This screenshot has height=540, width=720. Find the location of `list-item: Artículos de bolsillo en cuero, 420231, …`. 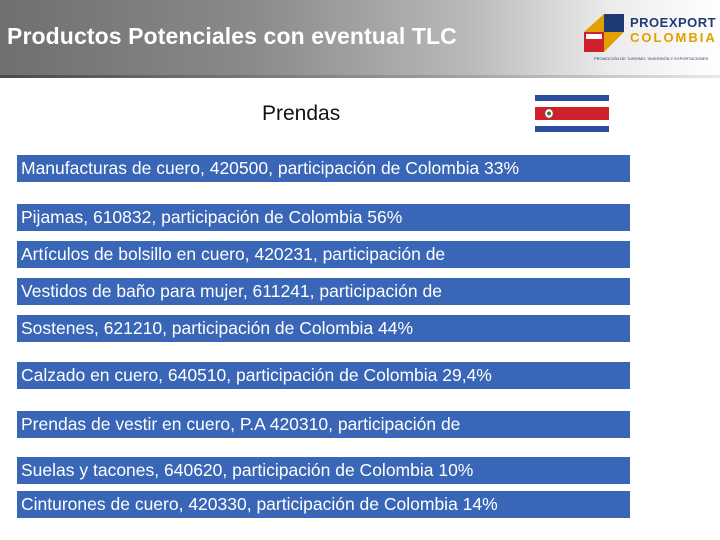

list-item: Artículos de bolsillo en cuero, 420231, … is located at coordinates (323, 254).